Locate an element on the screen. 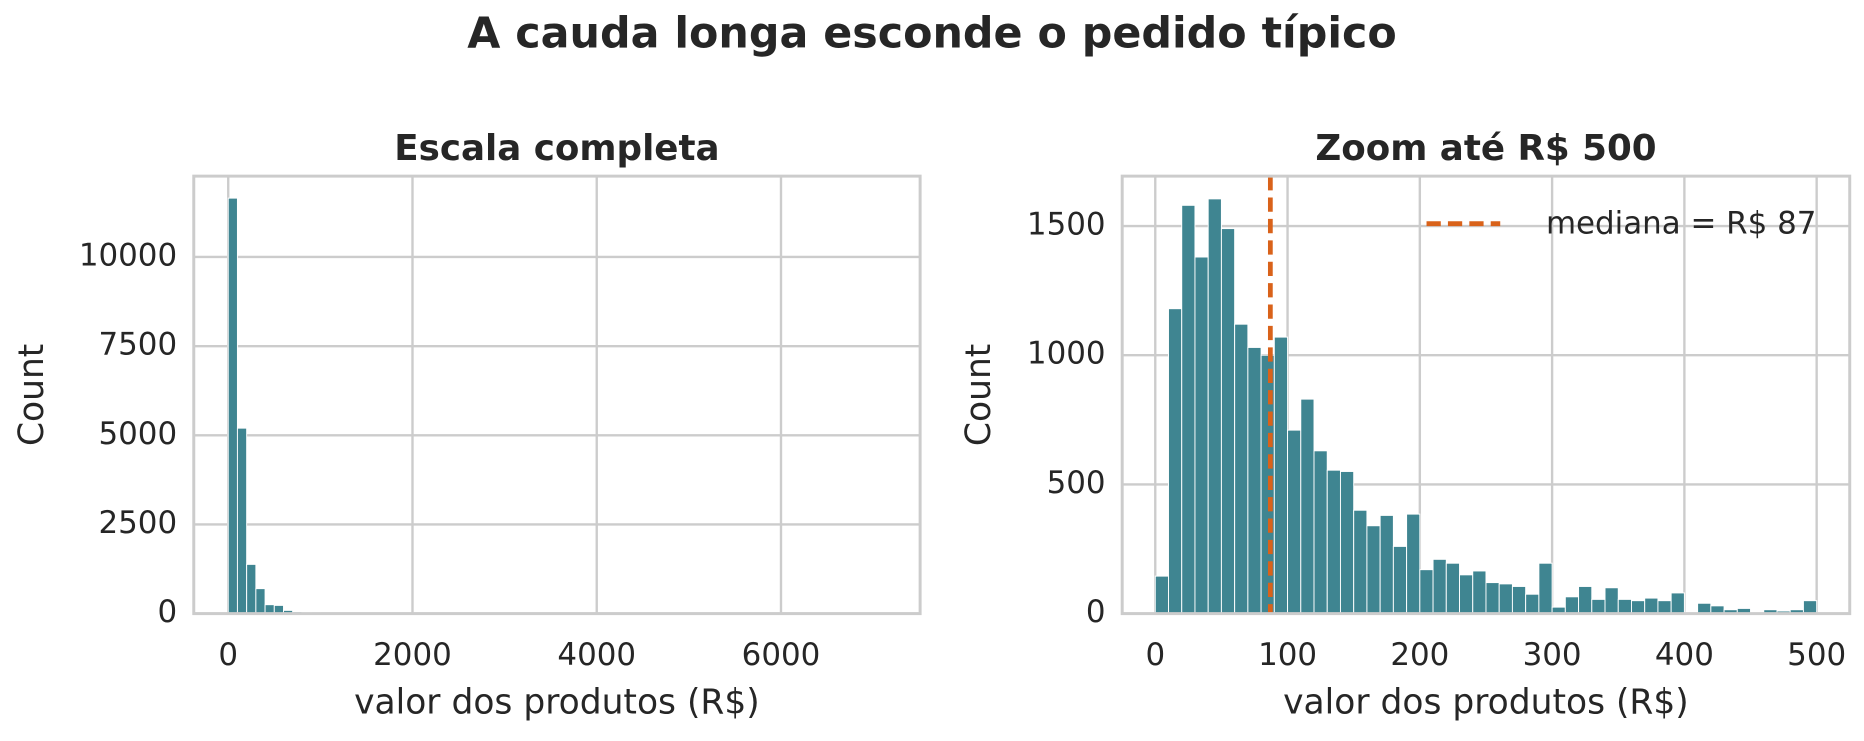 This screenshot has height=741, width=1864. y-tick-label: 5000 is located at coordinates (138, 434).